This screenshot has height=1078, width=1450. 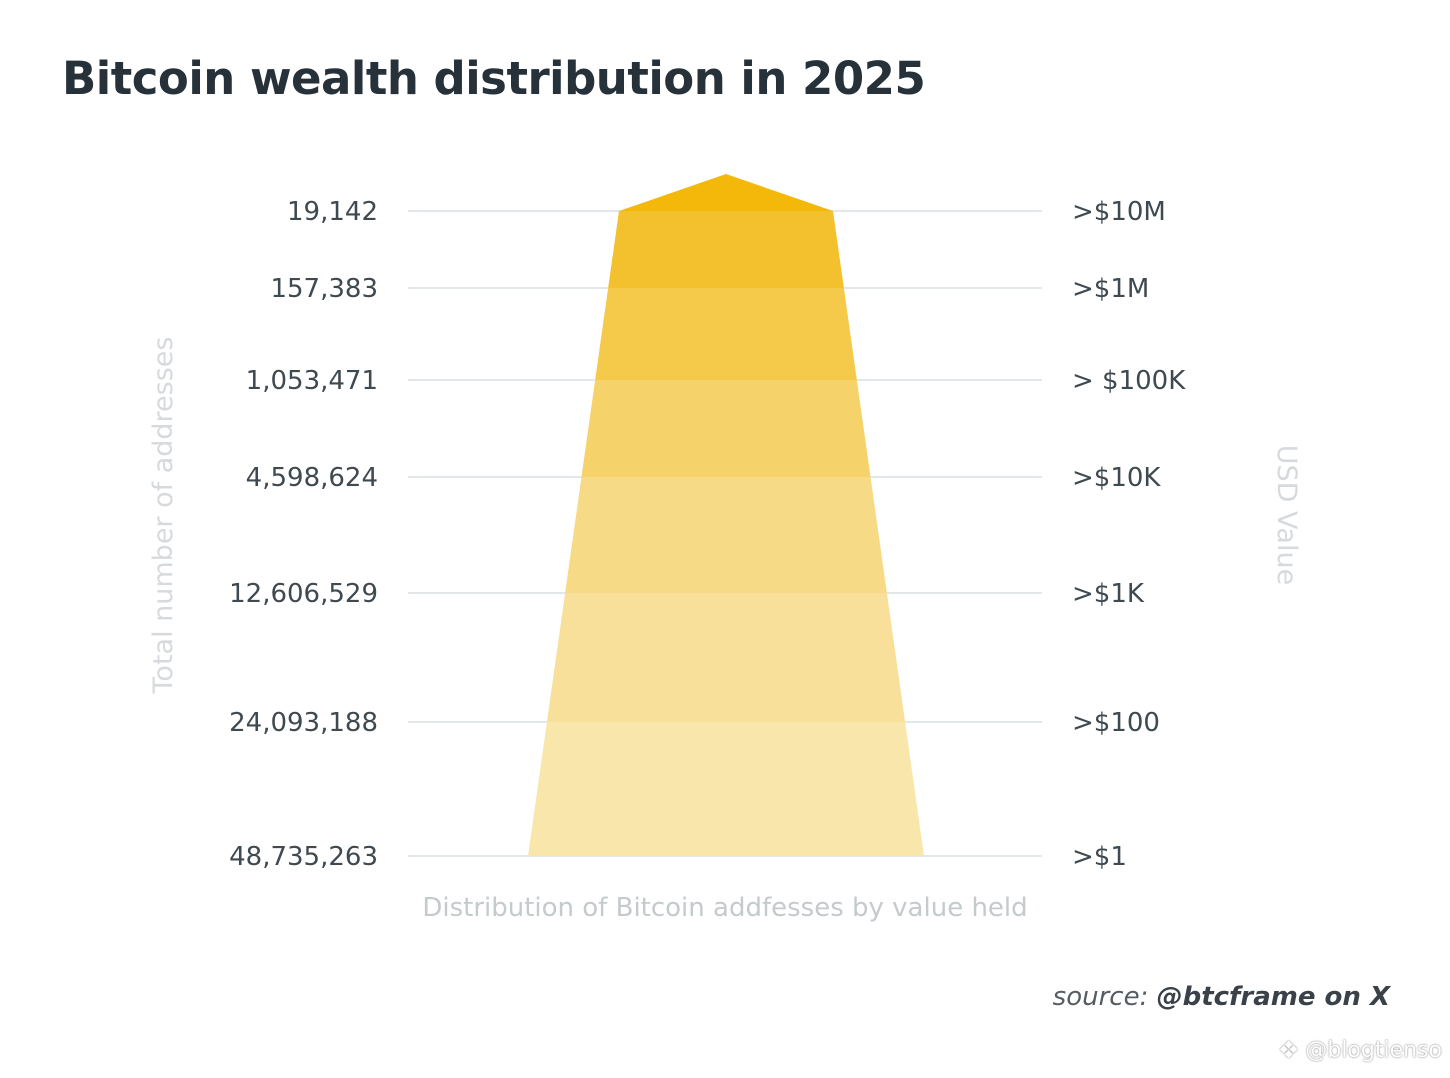 What do you see at coordinates (1100, 997) in the screenshot?
I see `source-prefix: source:` at bounding box center [1100, 997].